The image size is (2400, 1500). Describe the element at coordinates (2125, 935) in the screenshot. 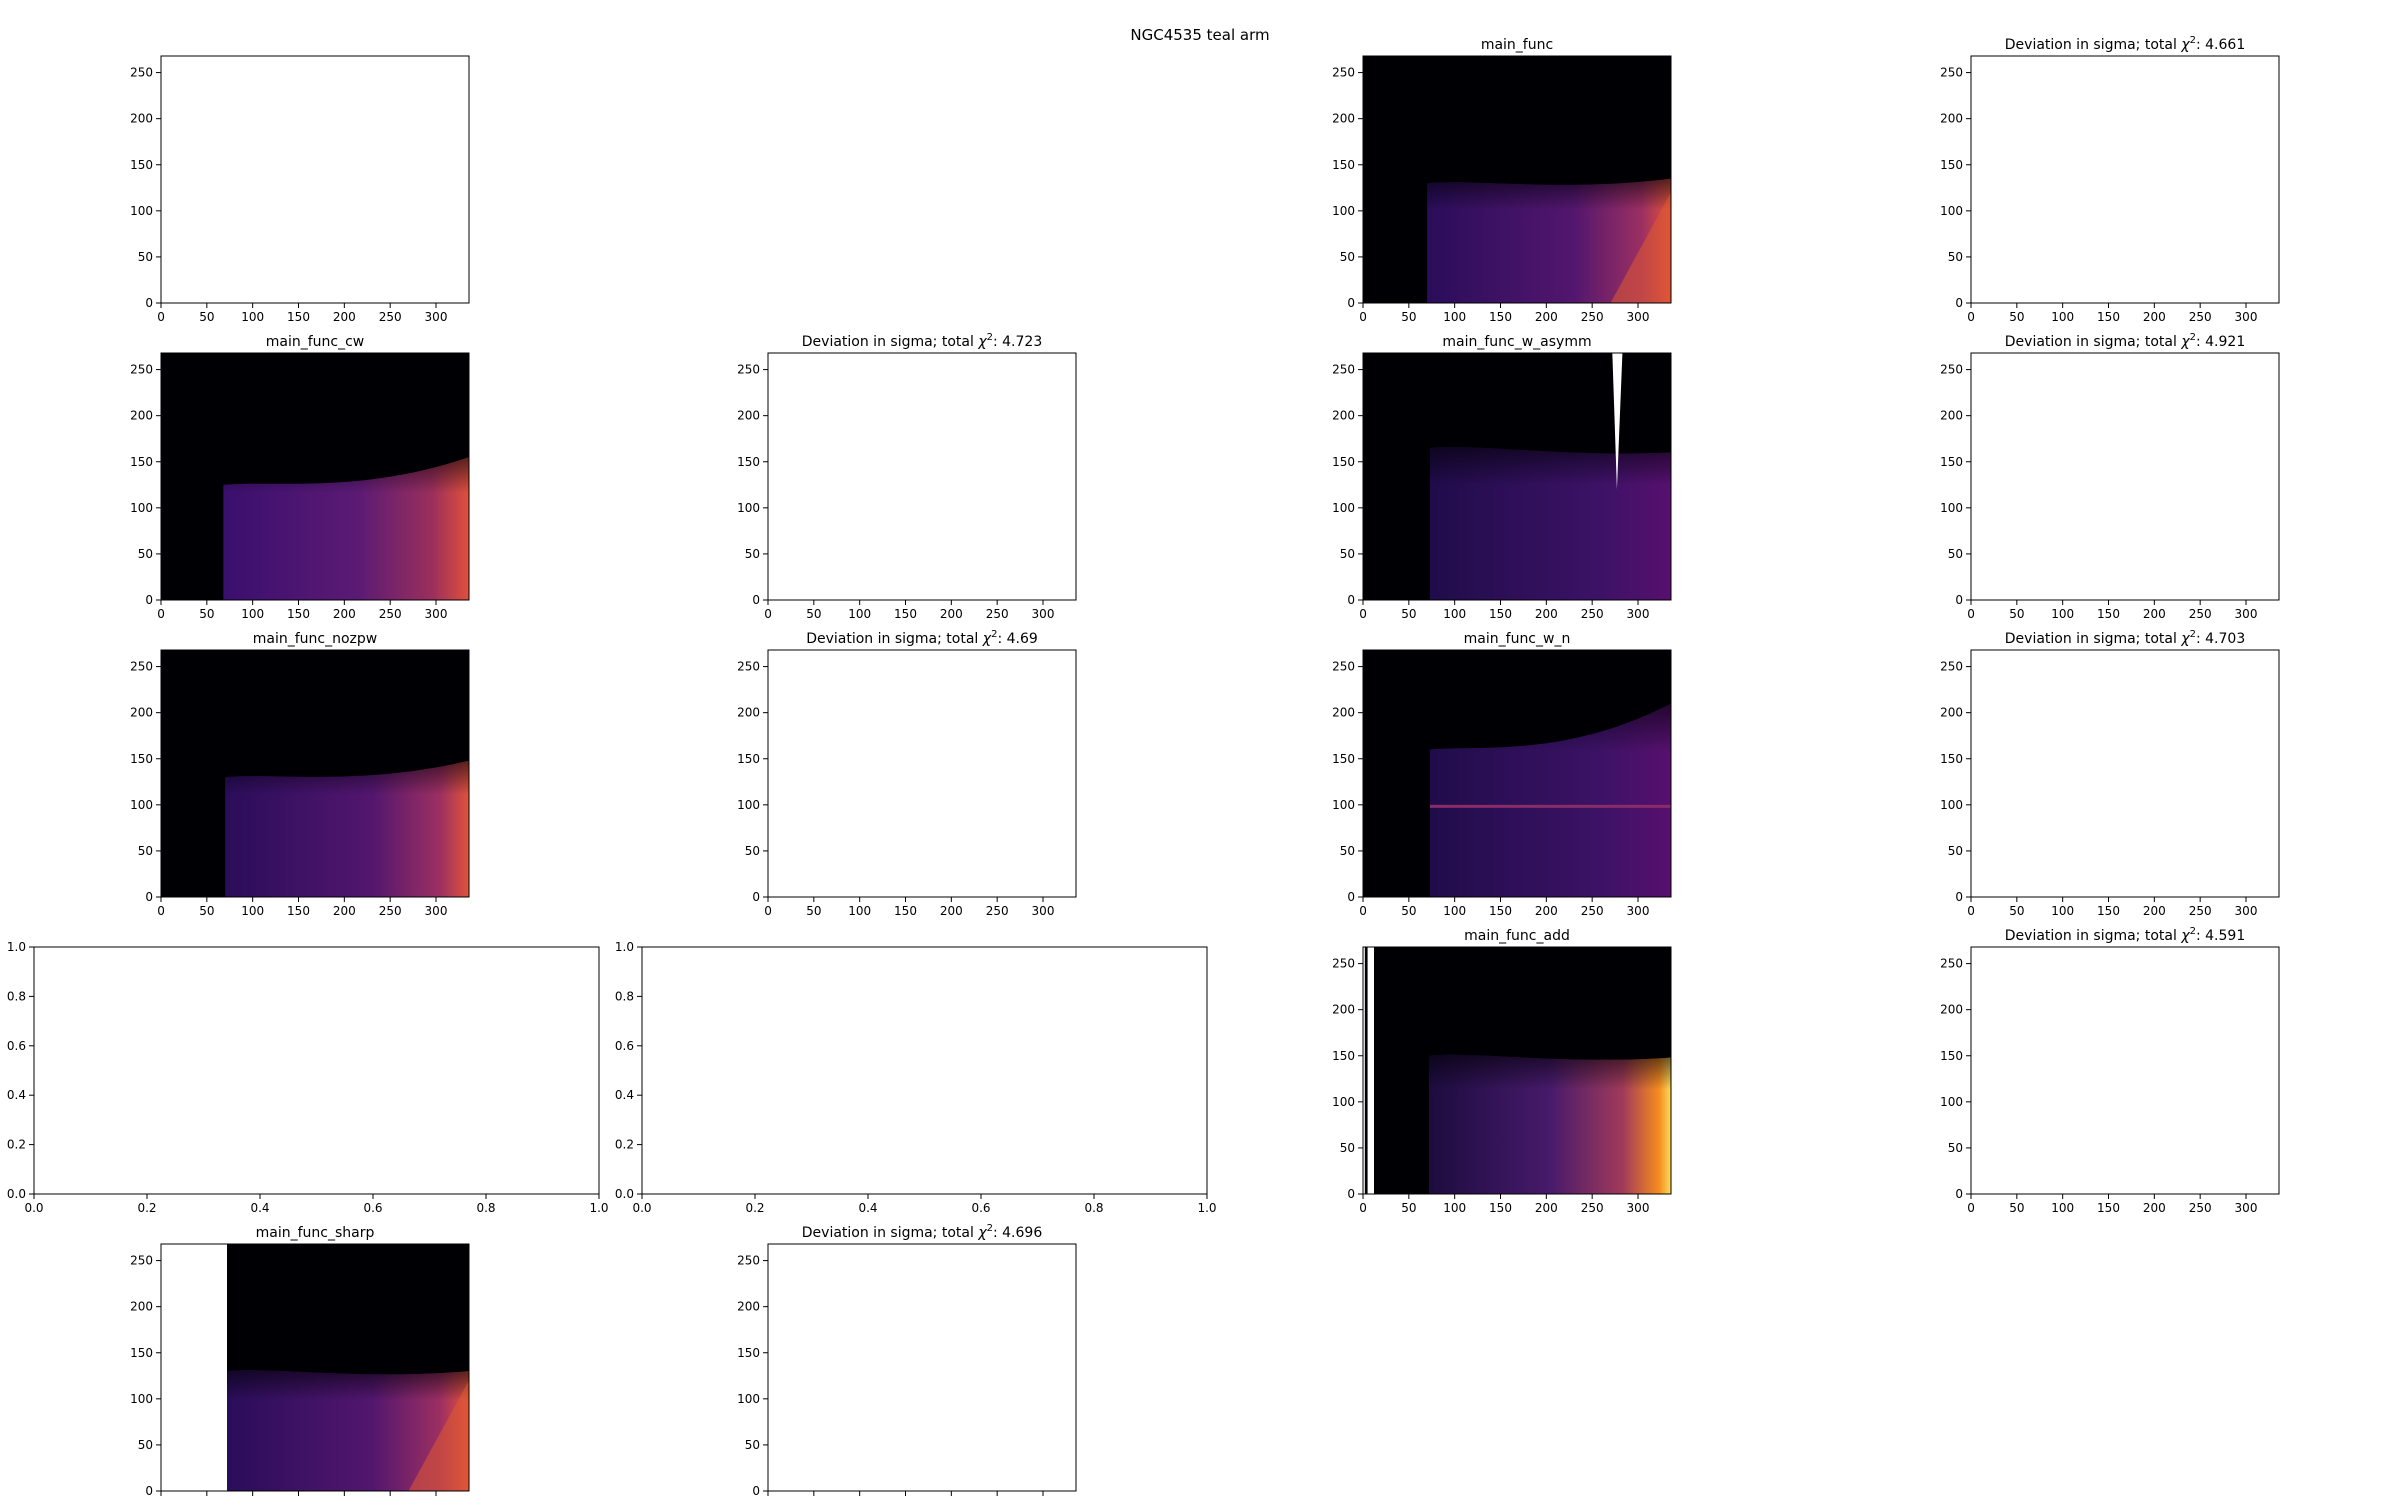

I see `subplot-title: Deviation in sigma; total χ2: 4.591` at that location.